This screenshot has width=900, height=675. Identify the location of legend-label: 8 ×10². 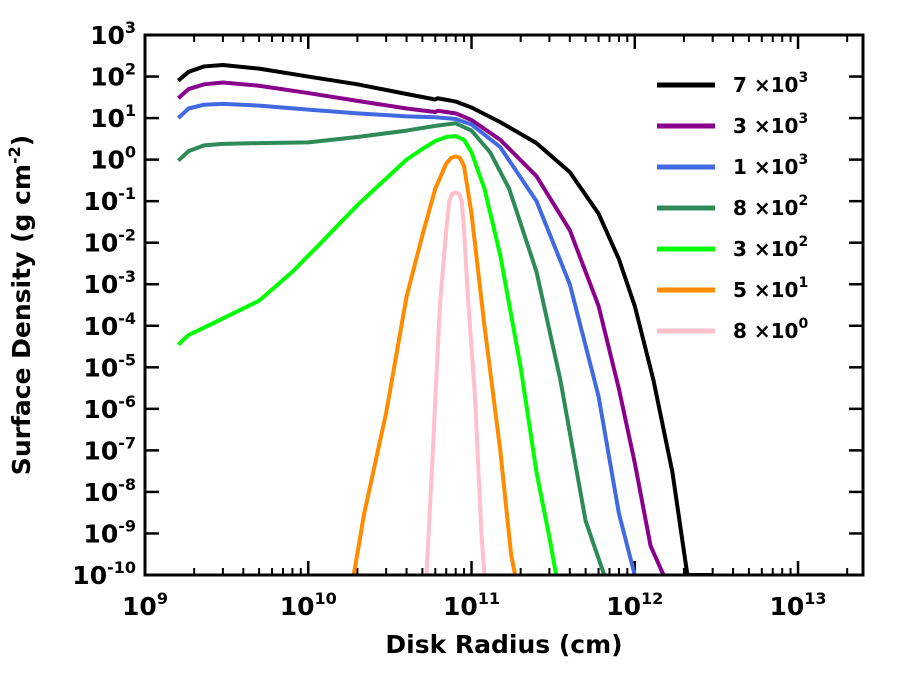
(770, 206).